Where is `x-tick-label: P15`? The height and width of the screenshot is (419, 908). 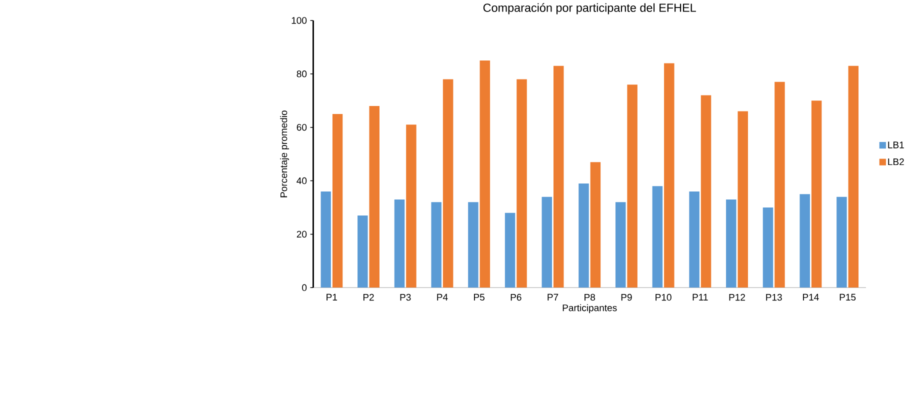
x-tick-label: P15 is located at coordinates (848, 297).